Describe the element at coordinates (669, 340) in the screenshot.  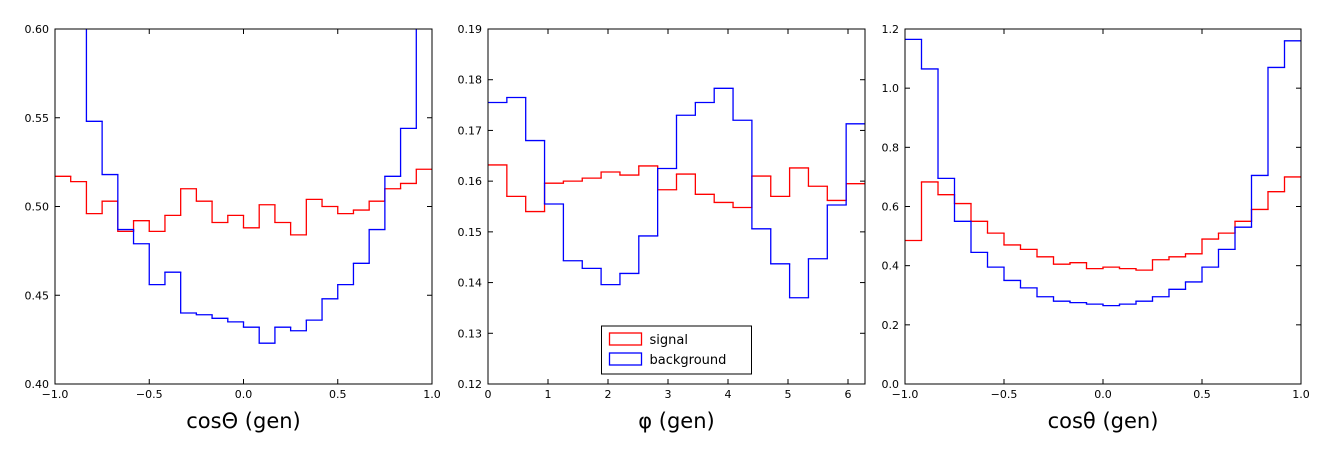
I see `legend-label: signal` at that location.